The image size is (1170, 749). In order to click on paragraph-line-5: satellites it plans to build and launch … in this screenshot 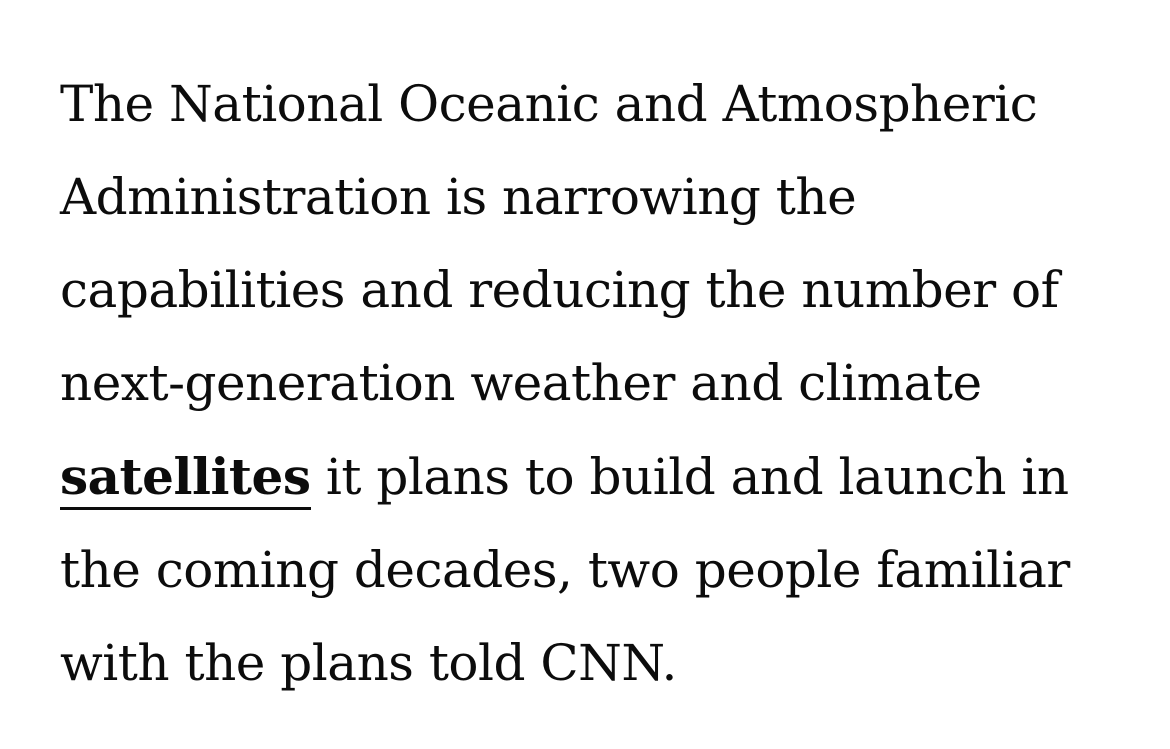, I will do `click(590, 477)`.